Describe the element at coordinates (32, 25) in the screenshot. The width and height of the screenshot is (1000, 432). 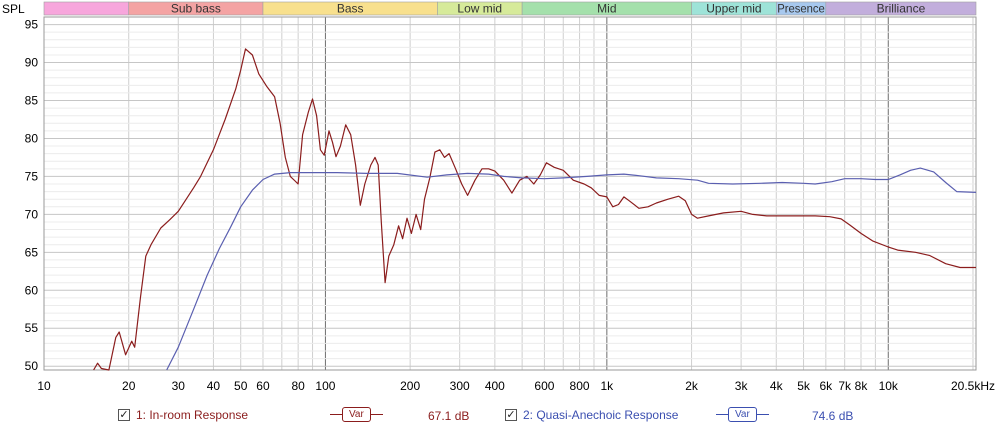
I see `y-tick-label: 95` at that location.